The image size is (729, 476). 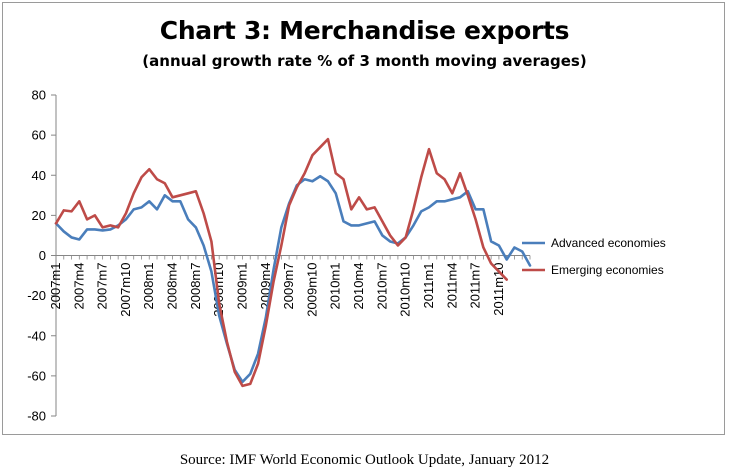 What do you see at coordinates (39, 175) in the screenshot?
I see `y-tick-label: 40` at bounding box center [39, 175].